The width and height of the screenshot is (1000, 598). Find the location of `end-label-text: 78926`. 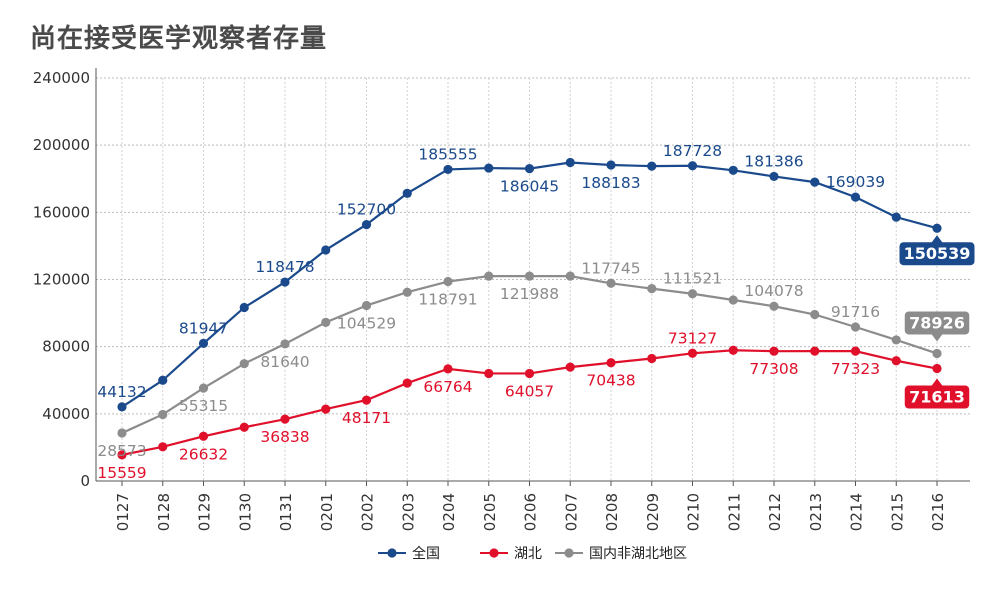

end-label-text: 78926 is located at coordinates (937, 322).